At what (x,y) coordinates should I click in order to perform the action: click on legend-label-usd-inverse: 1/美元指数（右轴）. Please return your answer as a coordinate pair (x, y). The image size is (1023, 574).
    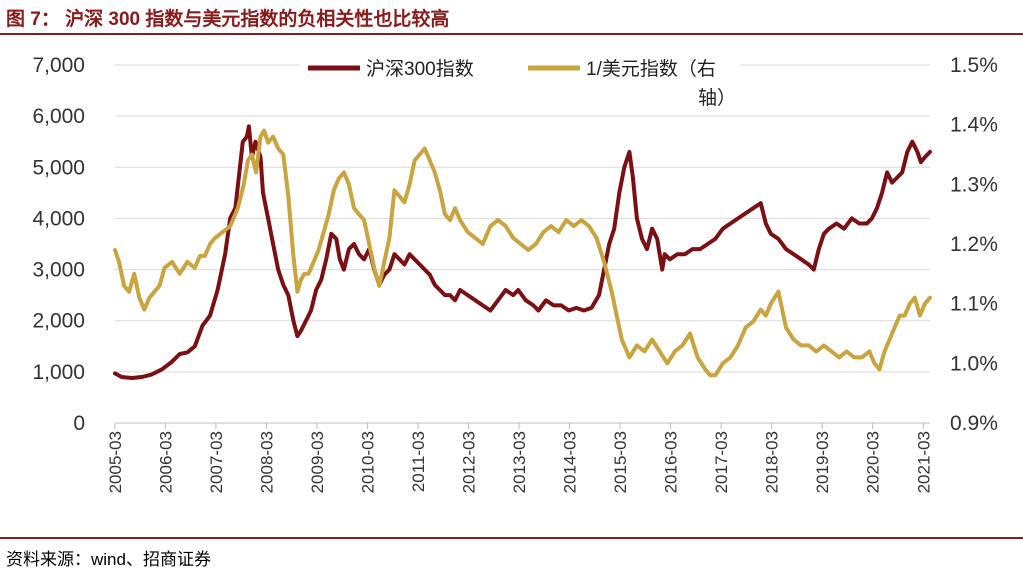
    Looking at the image, I should click on (661, 83).